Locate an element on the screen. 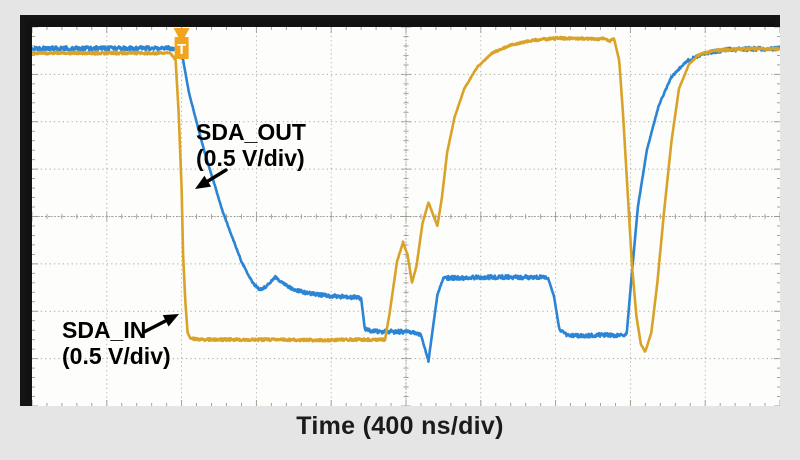  trigger-marker: T is located at coordinates (181, 43).